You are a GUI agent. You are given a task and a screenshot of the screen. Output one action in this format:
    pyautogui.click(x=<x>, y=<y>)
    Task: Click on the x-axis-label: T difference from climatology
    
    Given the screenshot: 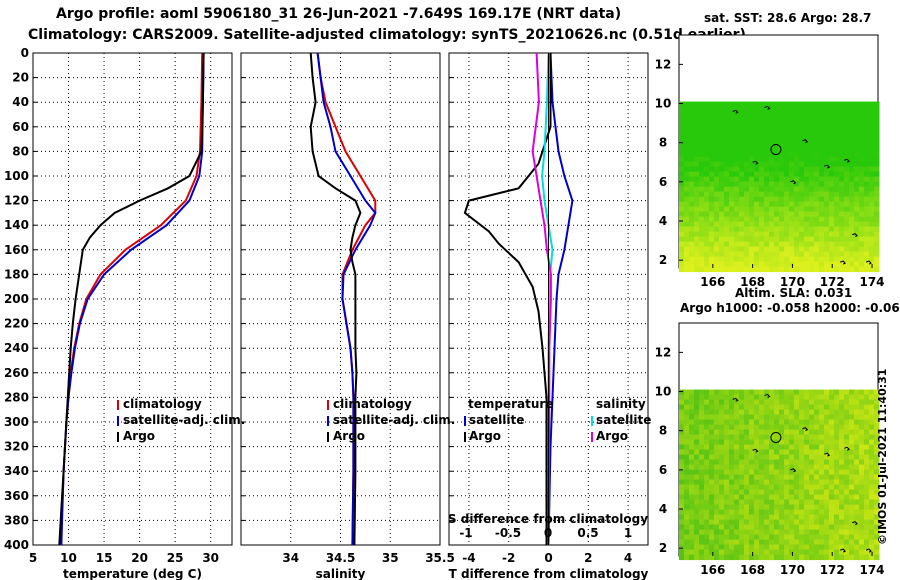 What is the action you would take?
    pyautogui.click(x=549, y=573)
    